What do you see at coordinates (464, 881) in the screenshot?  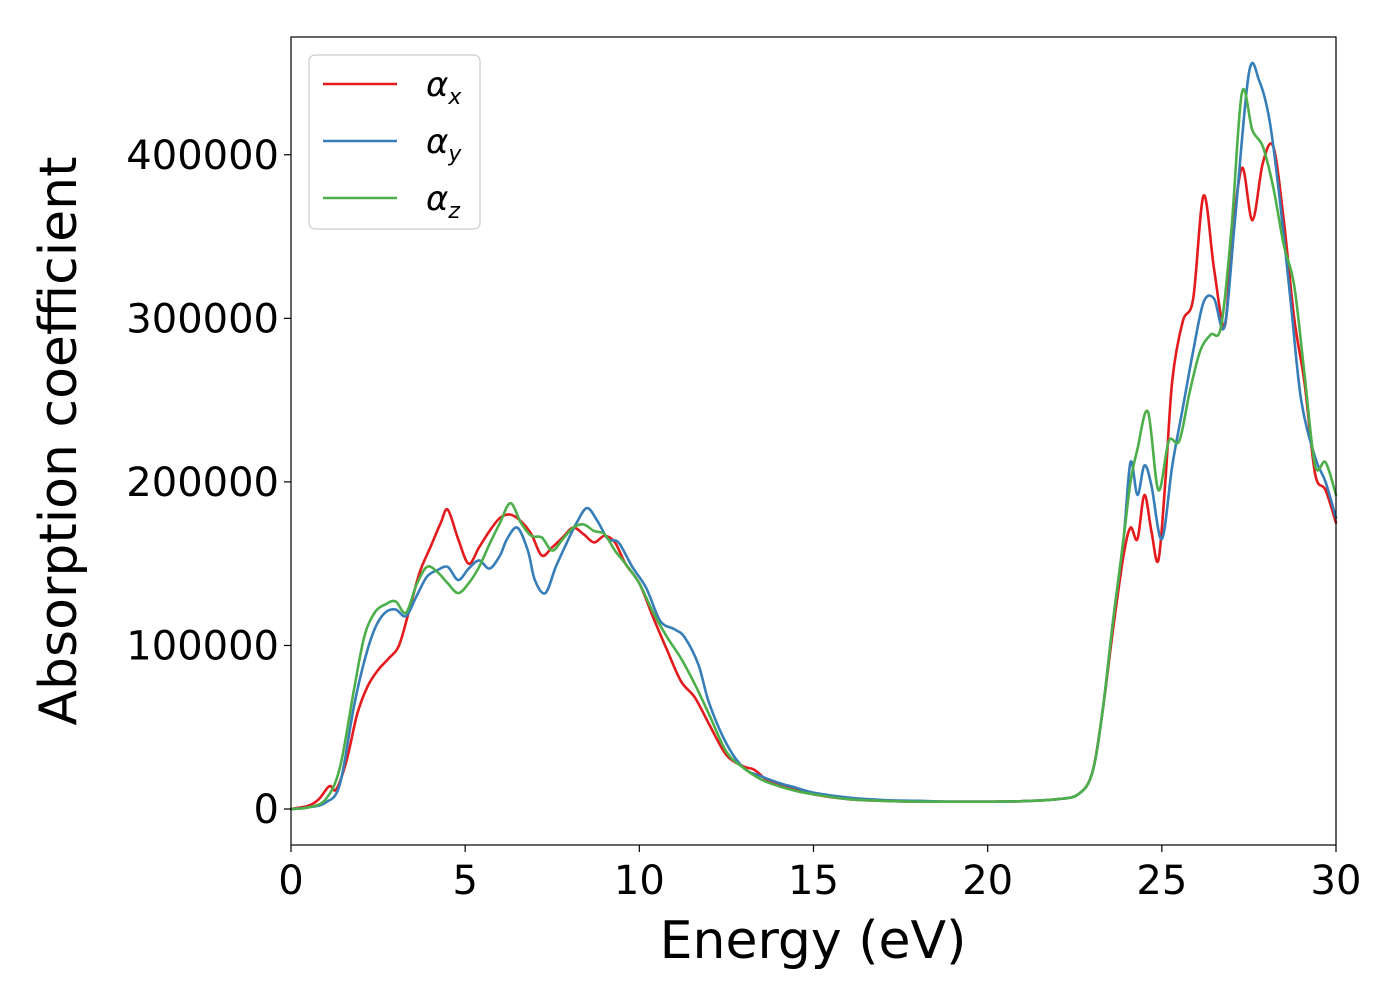 I see `x-tick-label: 5` at bounding box center [464, 881].